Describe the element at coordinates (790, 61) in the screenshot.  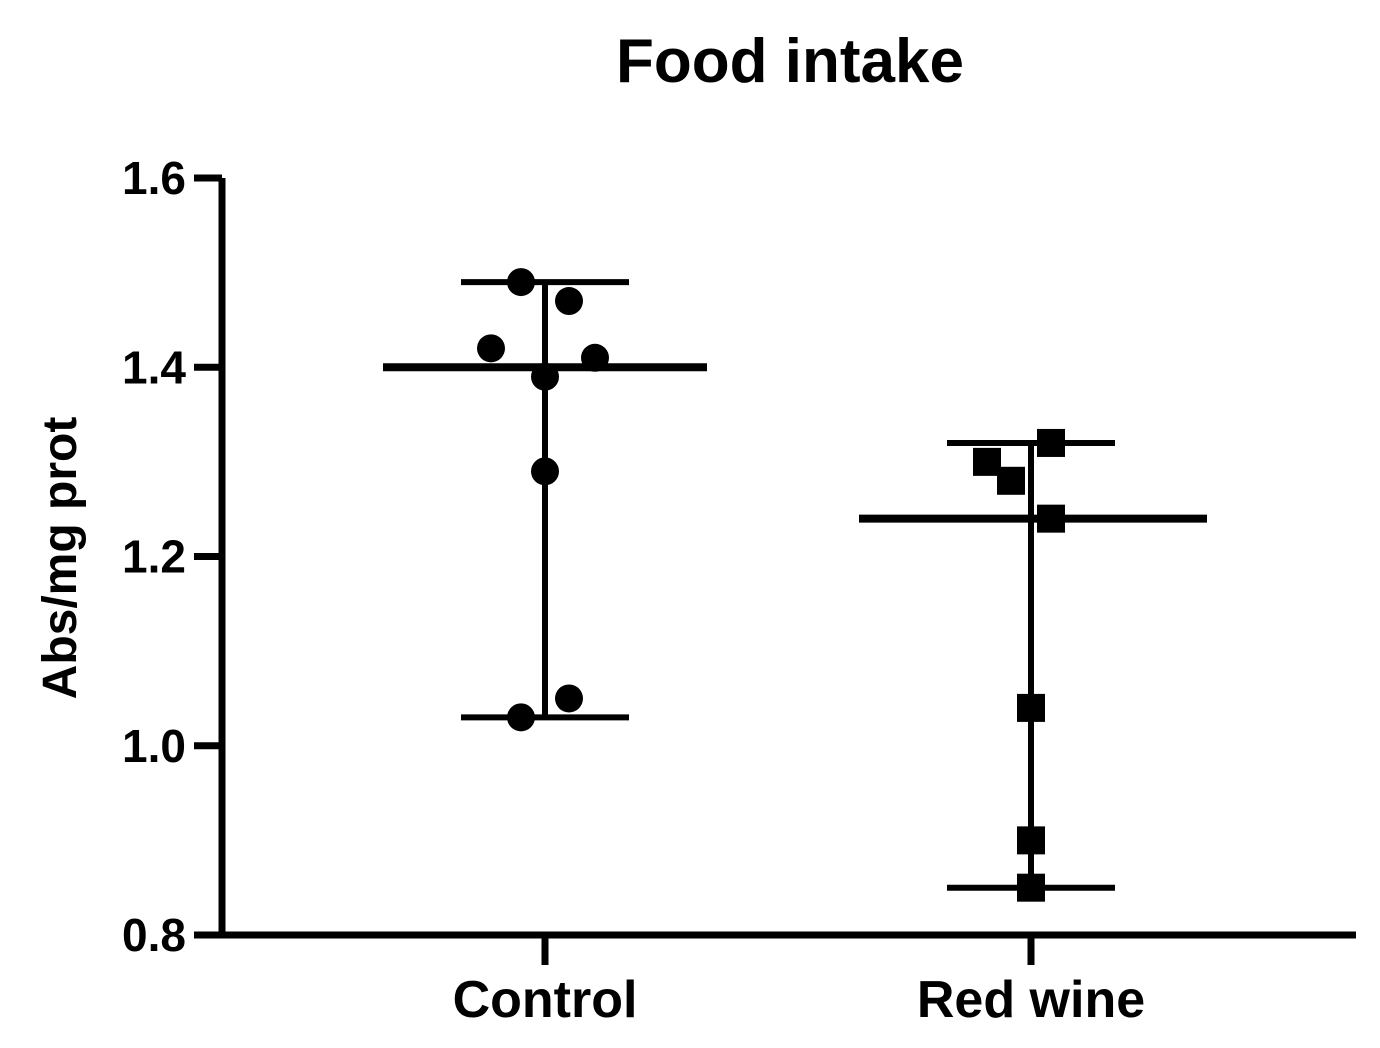
I see `chart-title: Food intake` at that location.